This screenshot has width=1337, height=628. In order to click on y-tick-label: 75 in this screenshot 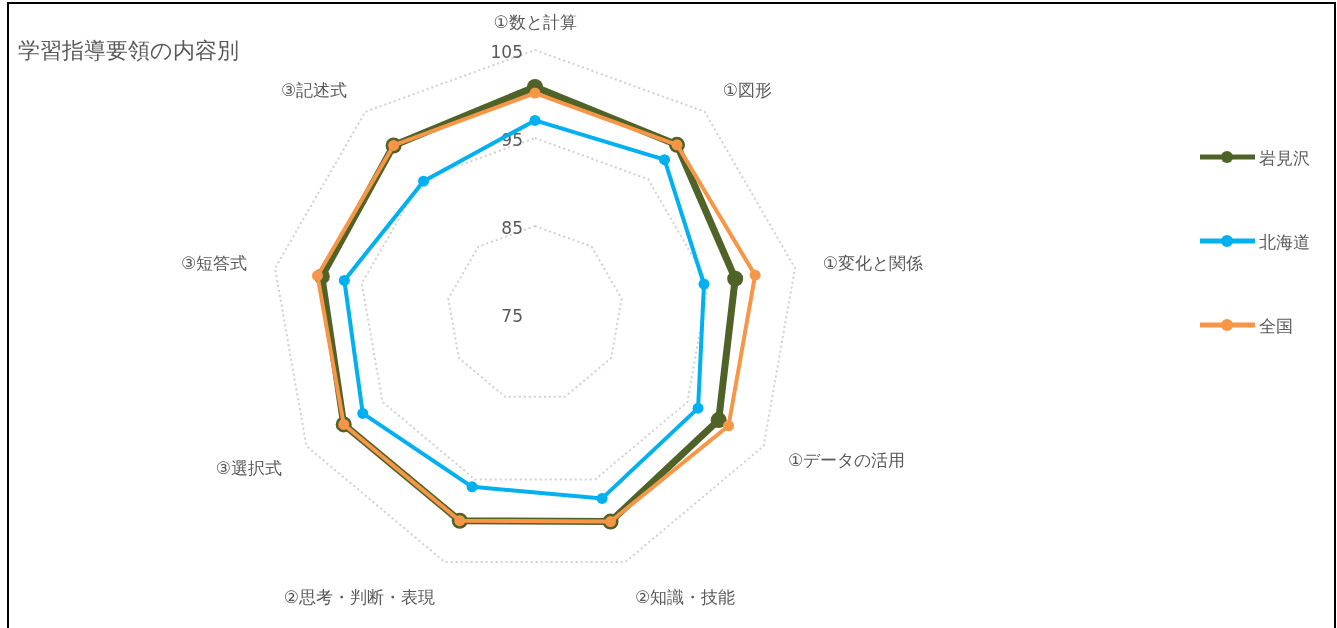, I will do `click(512, 316)`.